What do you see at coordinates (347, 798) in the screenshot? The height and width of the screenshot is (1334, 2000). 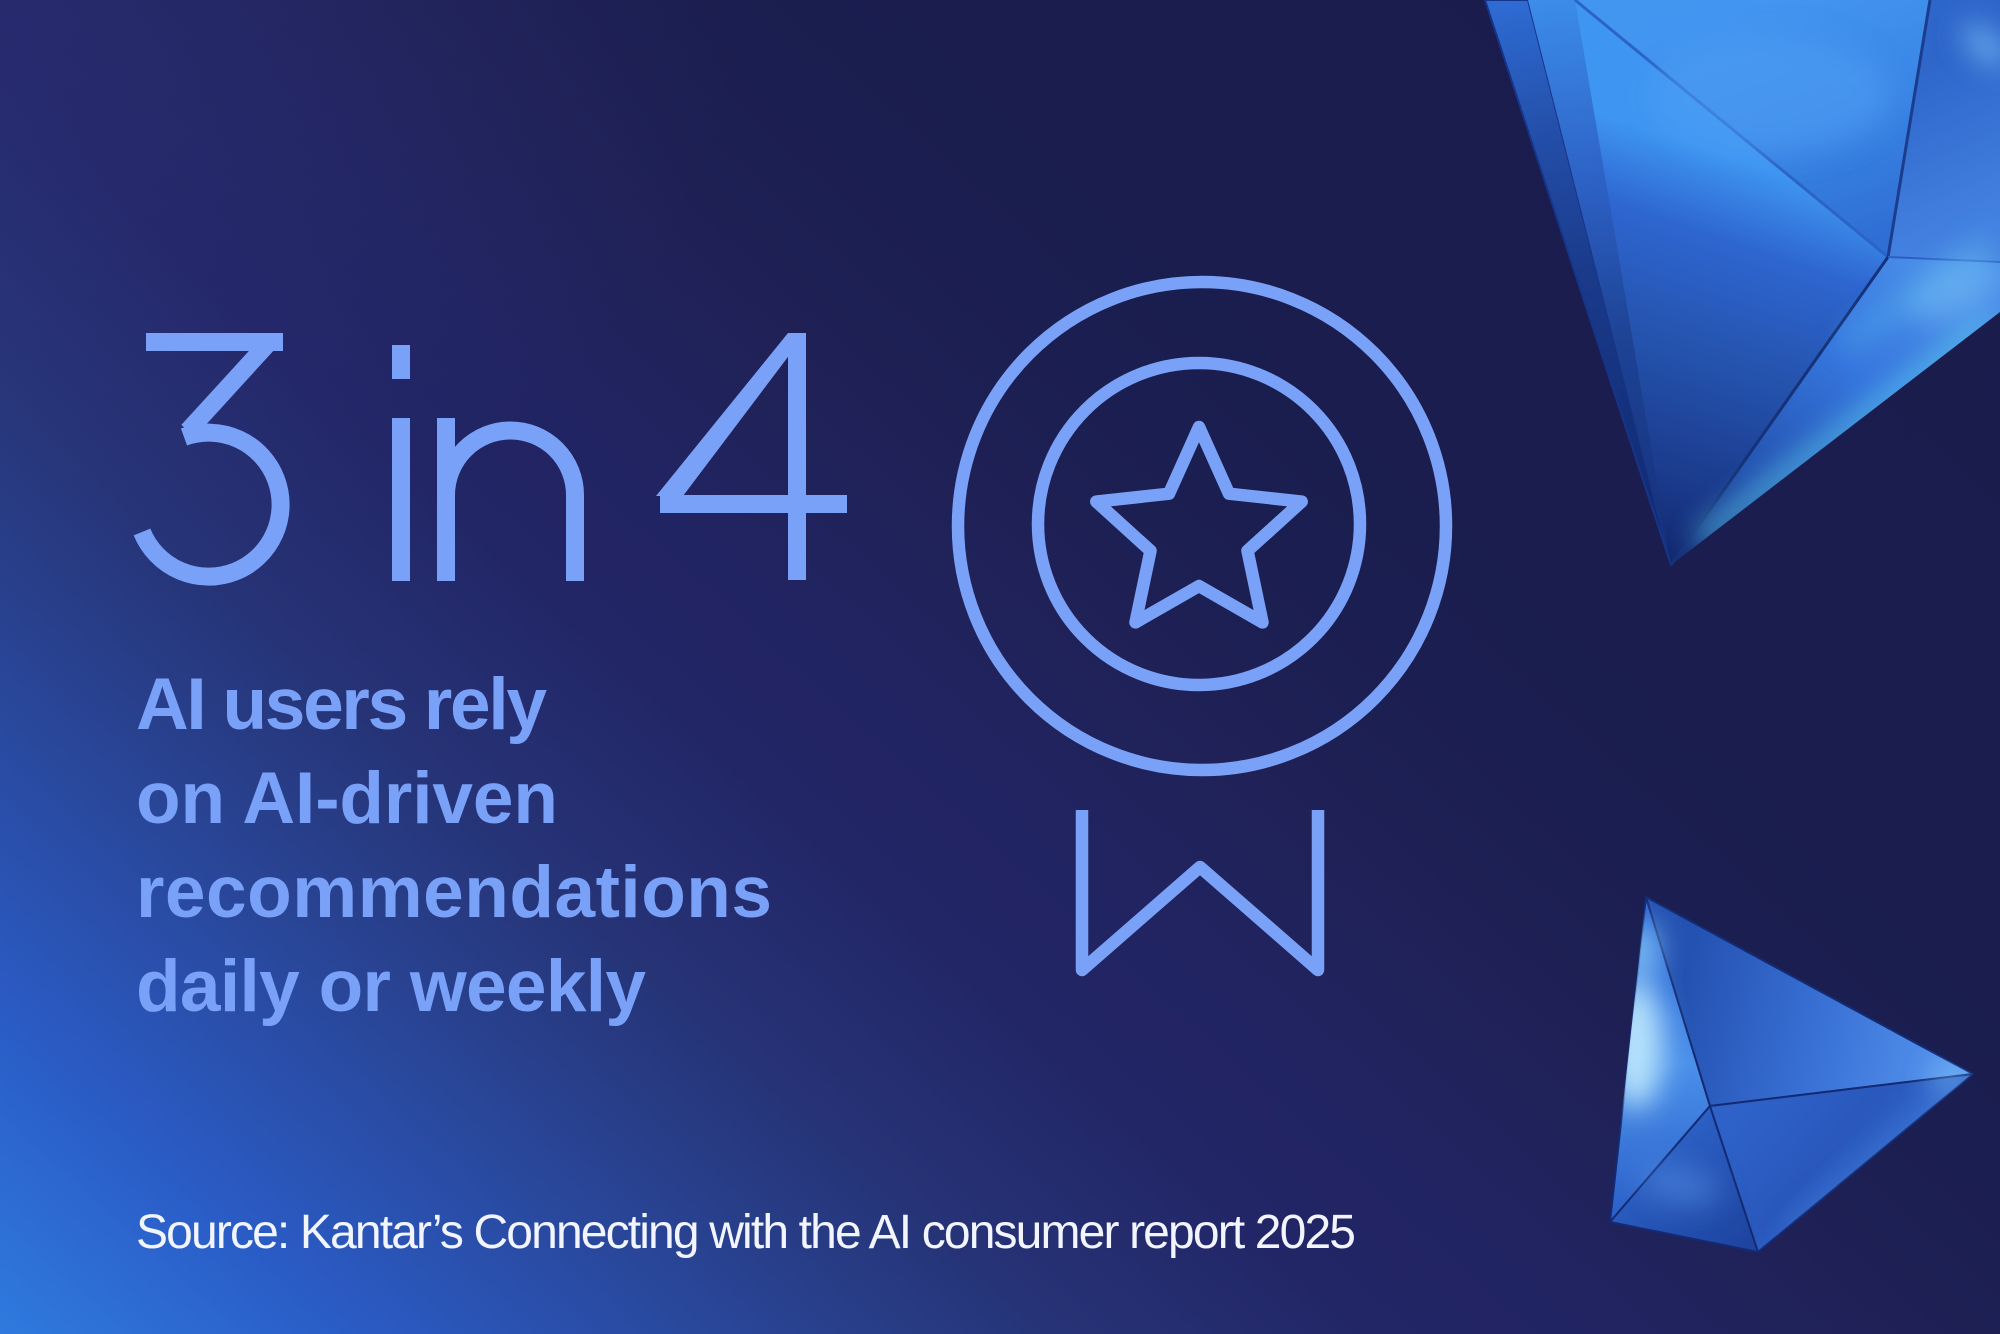 I see `svg-text: on AI-driven` at bounding box center [347, 798].